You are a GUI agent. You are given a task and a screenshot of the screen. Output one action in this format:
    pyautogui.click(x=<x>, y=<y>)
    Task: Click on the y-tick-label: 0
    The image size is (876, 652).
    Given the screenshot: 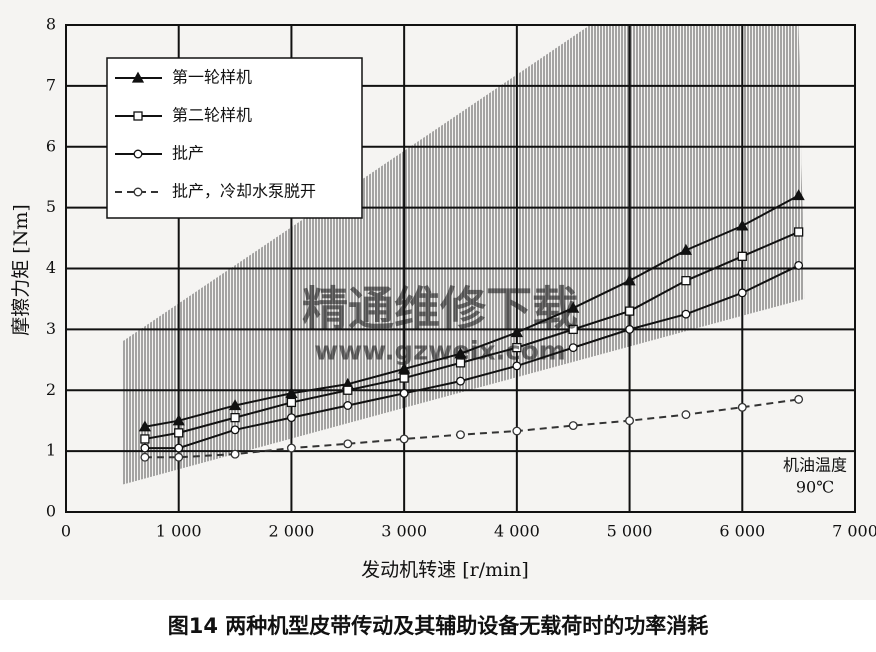 What is the action you would take?
    pyautogui.click(x=51, y=511)
    